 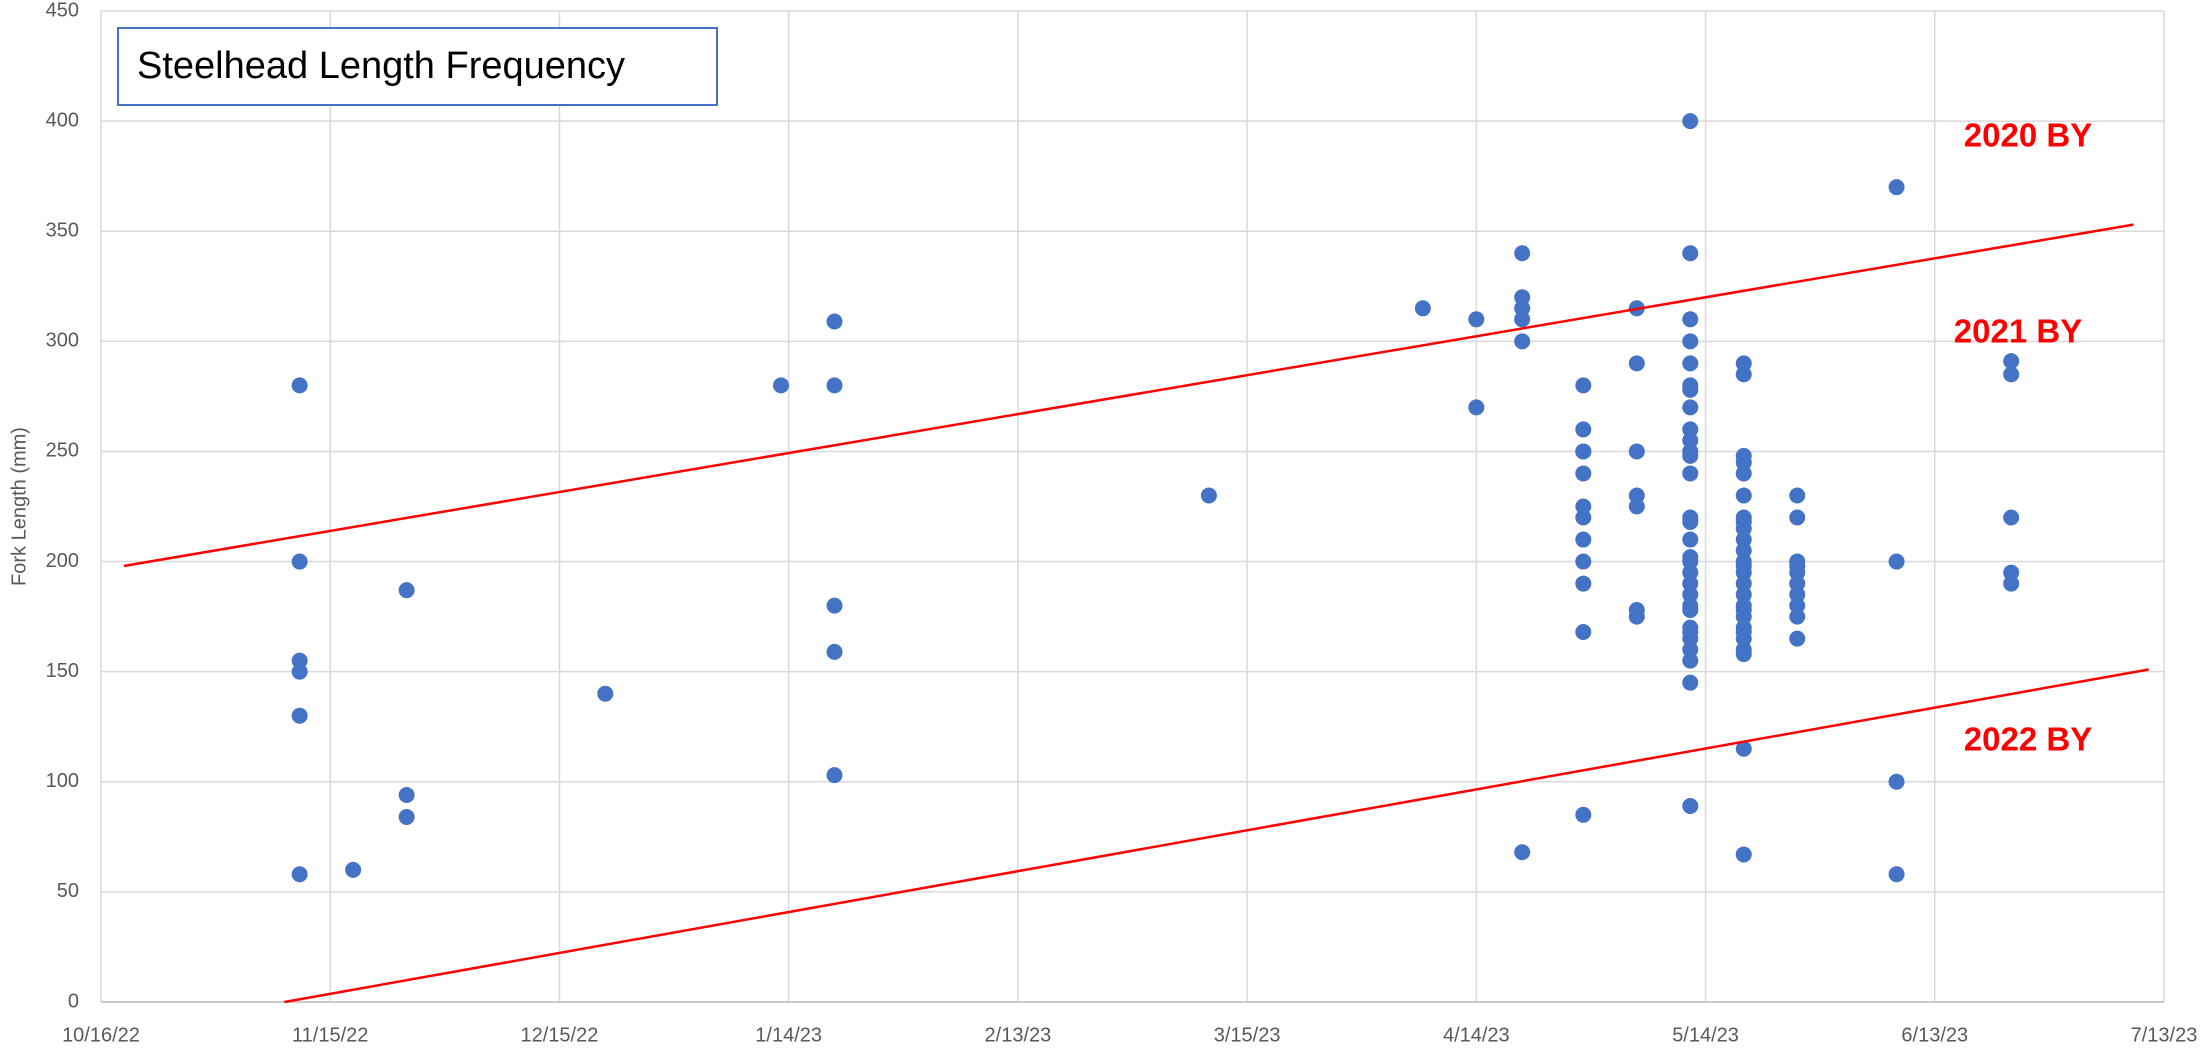 I want to click on x-tick-label: 12/15/22, so click(x=560, y=1035).